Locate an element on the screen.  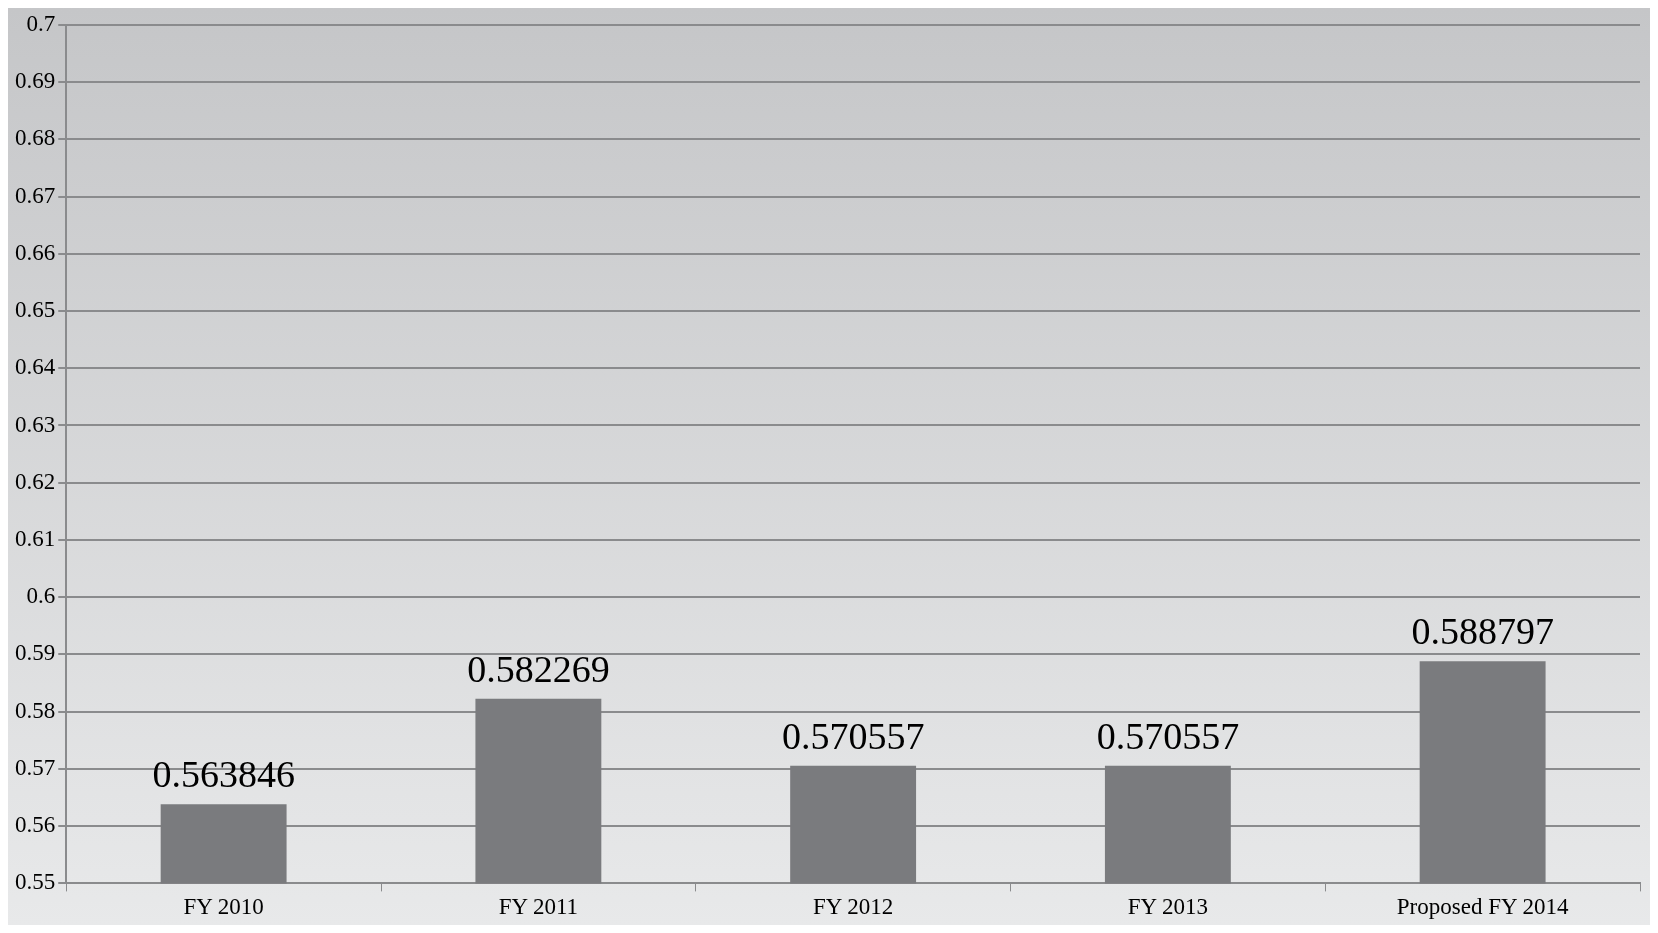
y-tick-label: 0.59 is located at coordinates (35, 653).